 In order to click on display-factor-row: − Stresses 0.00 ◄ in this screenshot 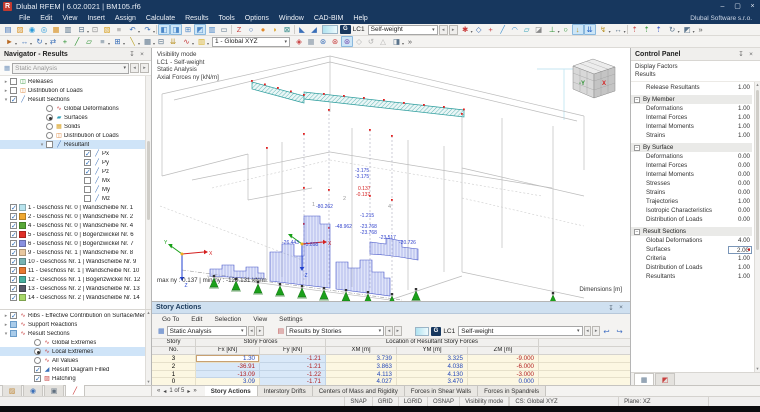, I will do `click(691, 183)`.